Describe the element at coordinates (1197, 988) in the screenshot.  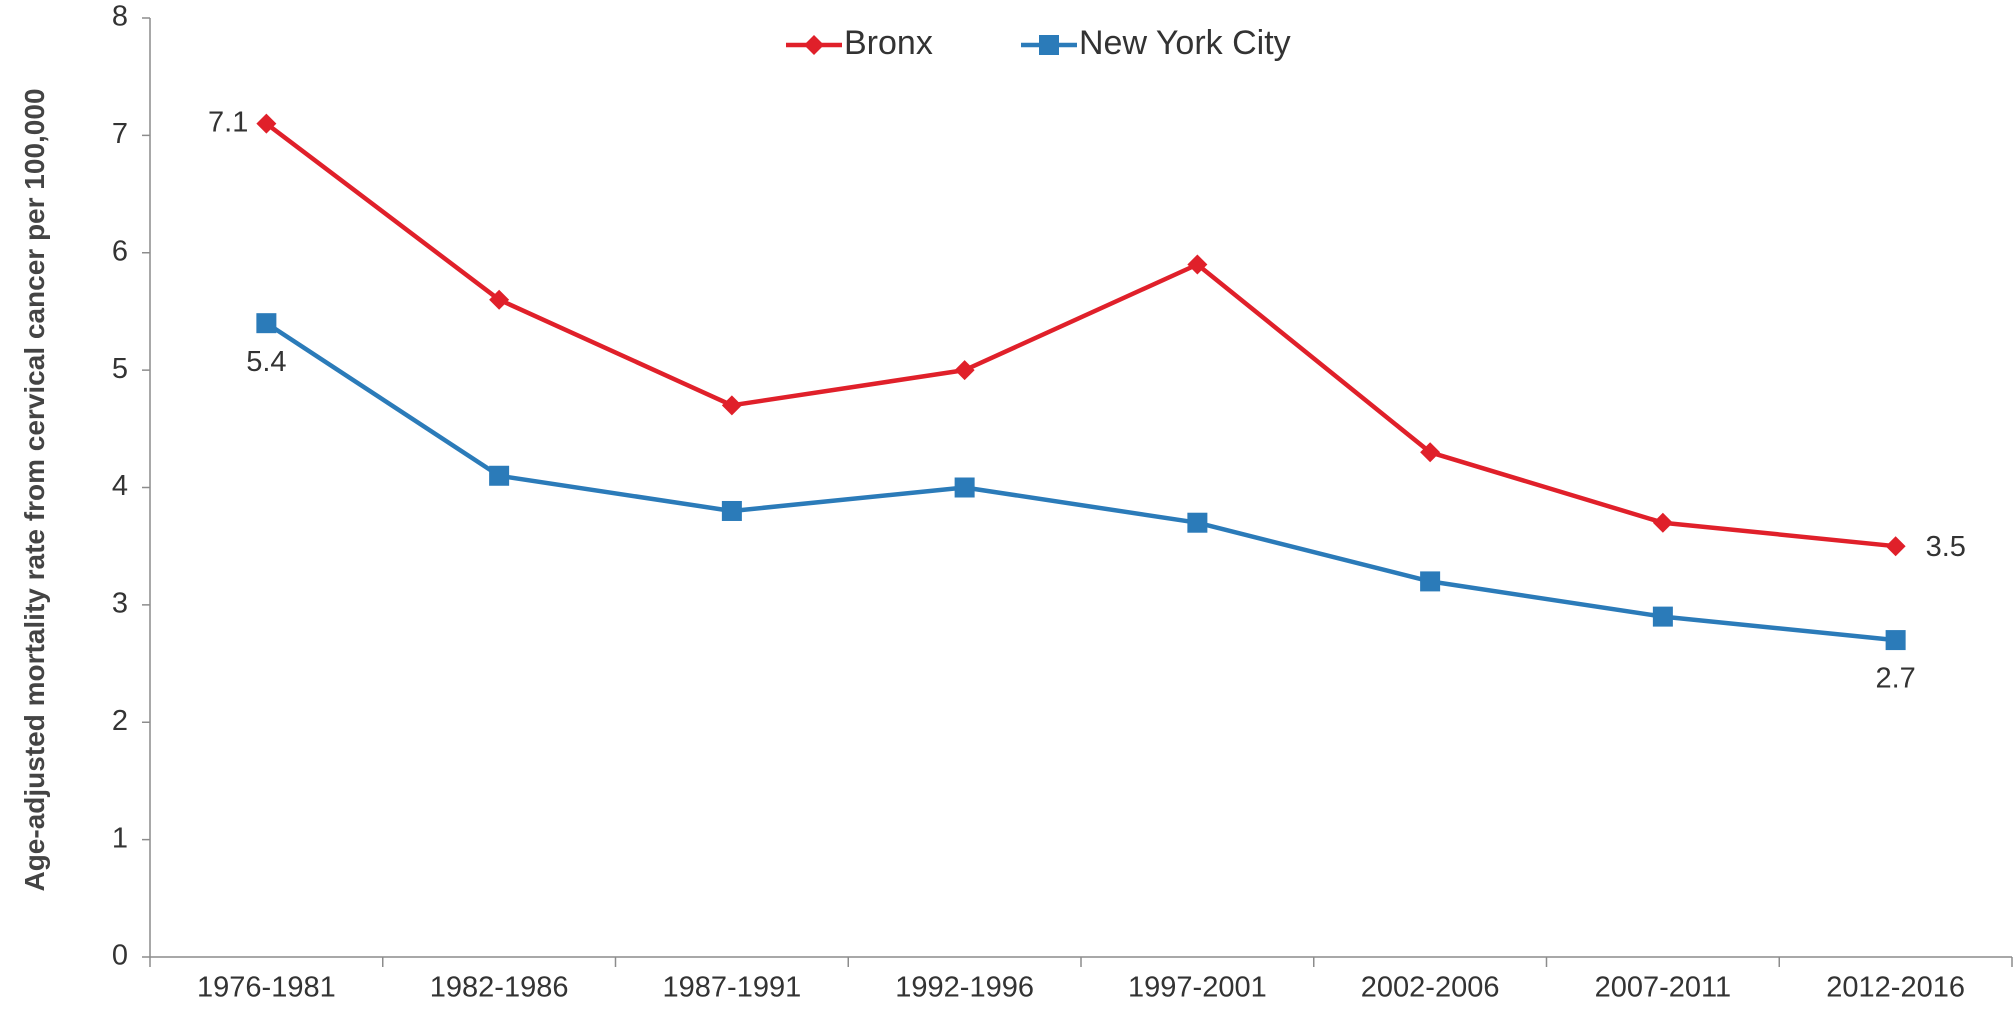
I see `x-tick-label: 1997-2001` at that location.